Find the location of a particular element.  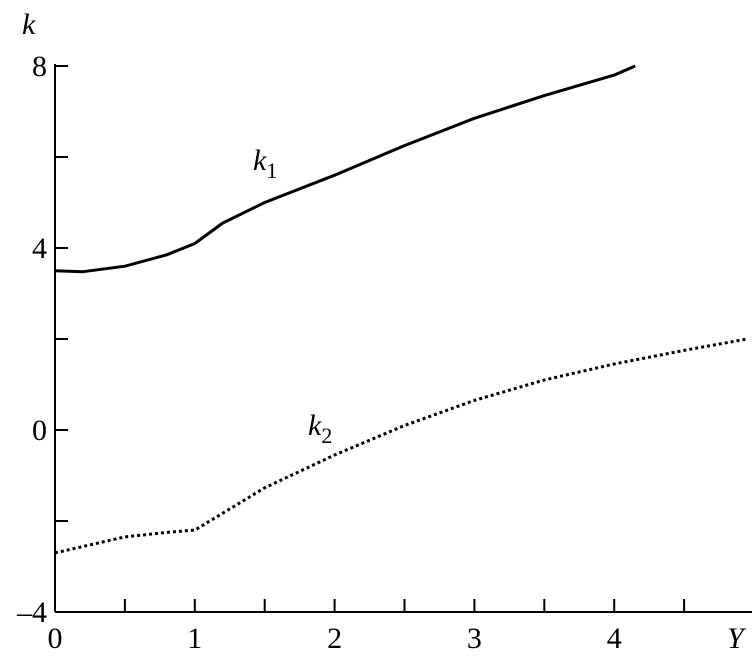

x-tick-label: 2 is located at coordinates (334, 638).